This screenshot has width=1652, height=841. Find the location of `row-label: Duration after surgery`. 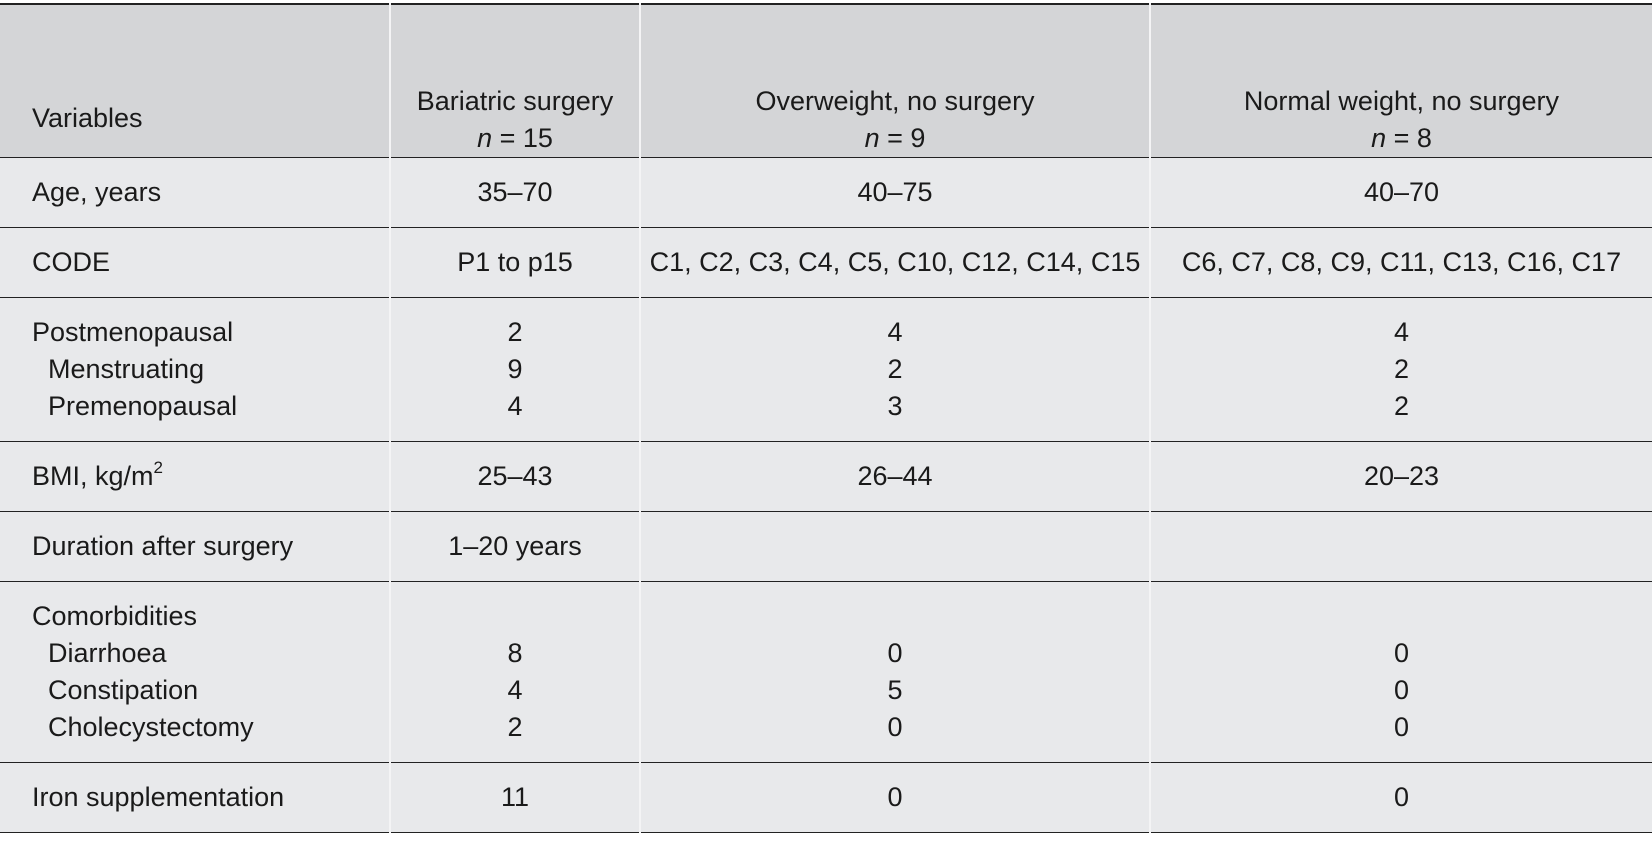

row-label: Duration after surgery is located at coordinates (203, 546).